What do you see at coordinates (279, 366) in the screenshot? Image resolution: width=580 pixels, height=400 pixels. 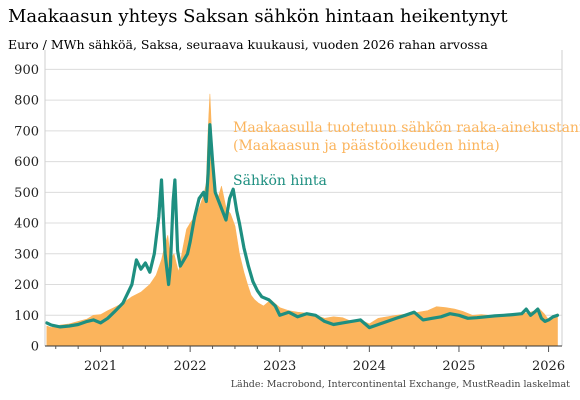 I see `x-tick-label-2023: 2023` at bounding box center [279, 366].